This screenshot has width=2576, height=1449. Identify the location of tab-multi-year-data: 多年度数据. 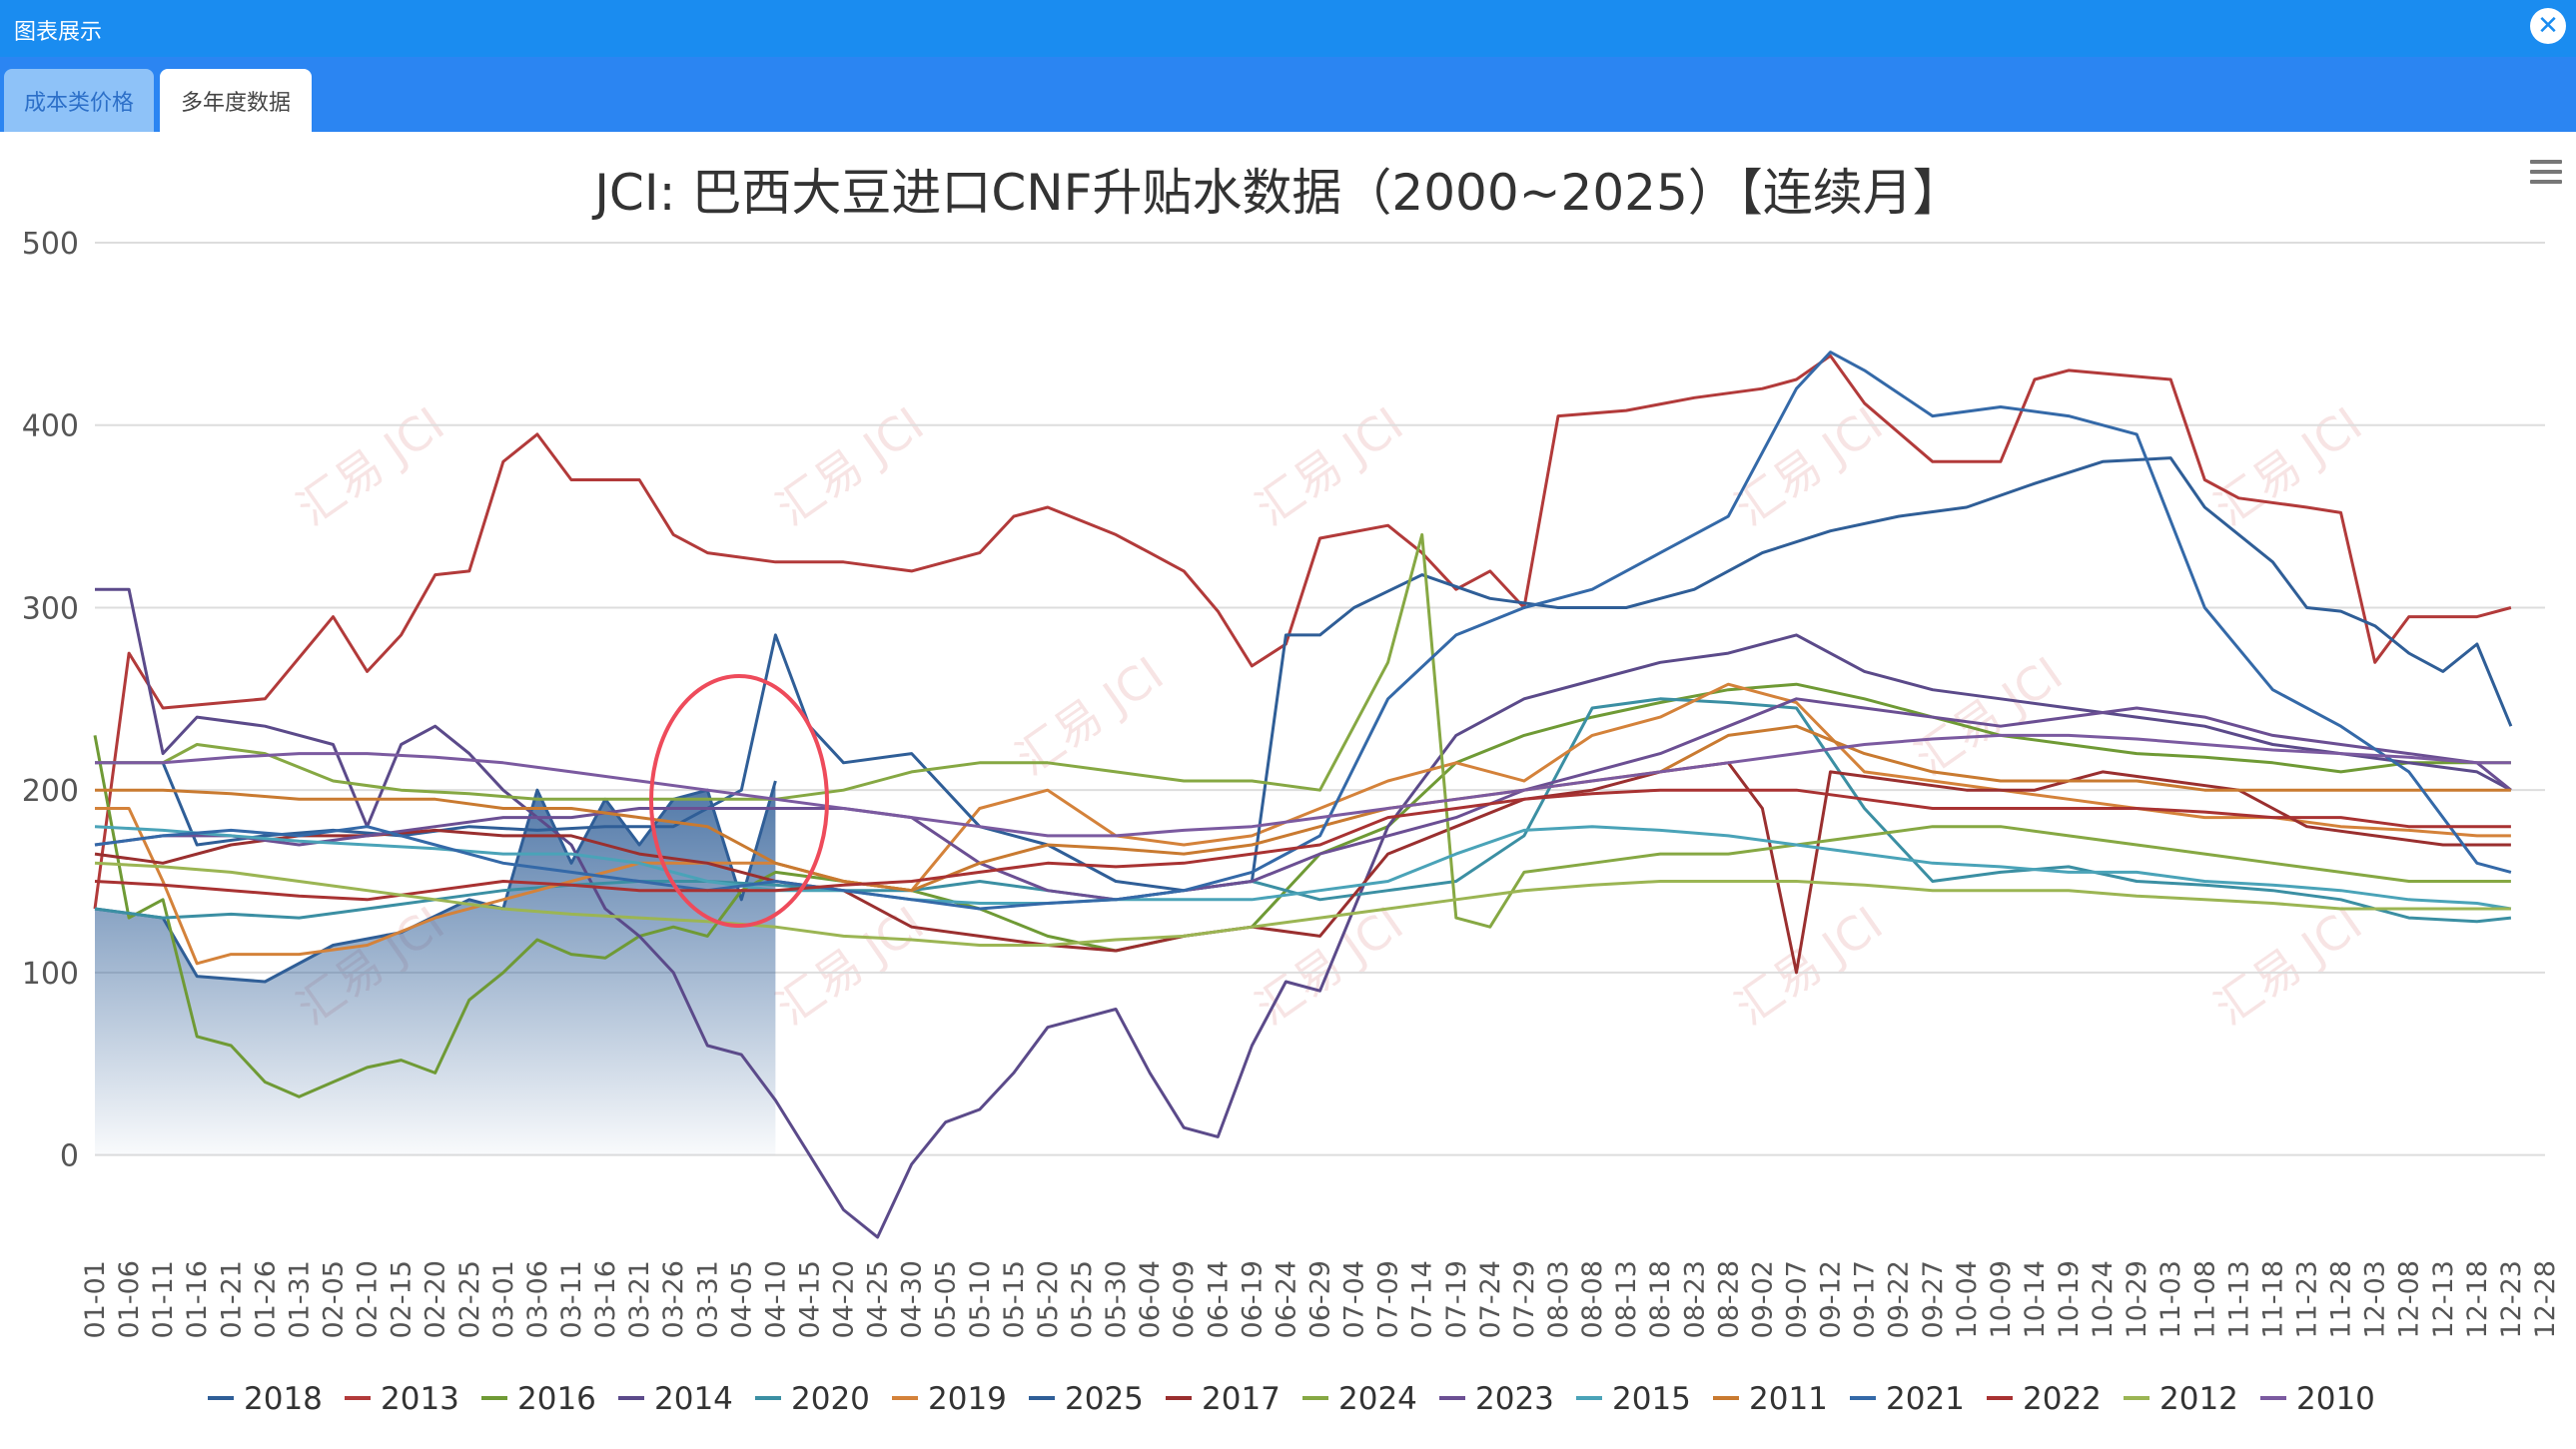
(236, 100).